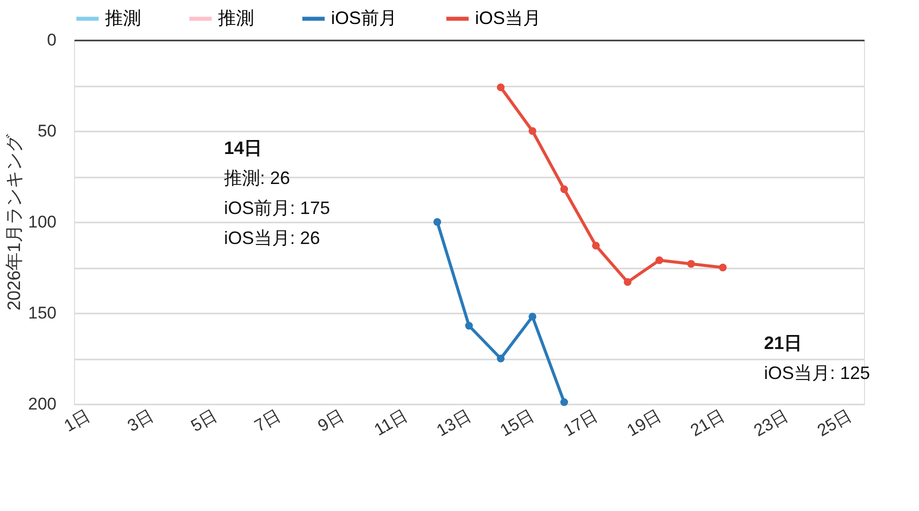 This screenshot has width=919, height=511. I want to click on y-tick-label: 150, so click(42, 313).